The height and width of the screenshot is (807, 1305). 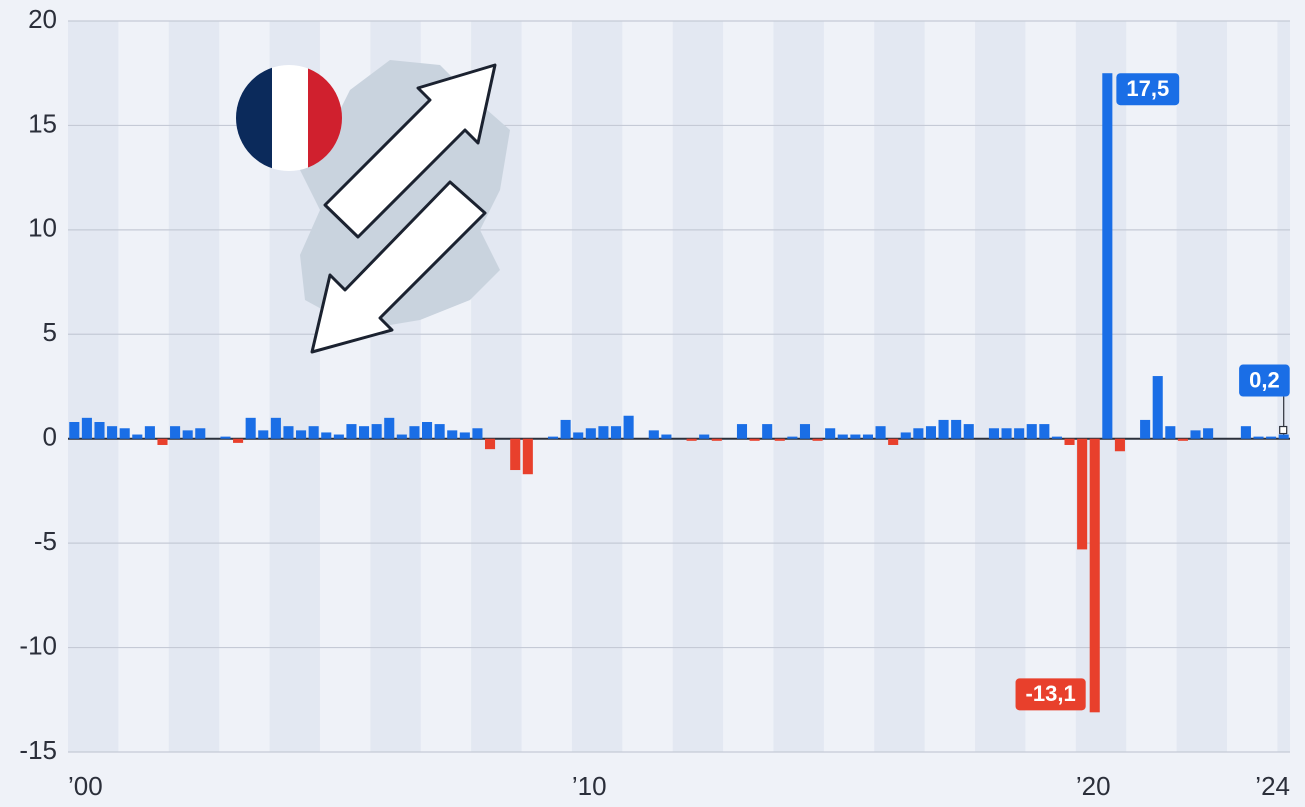 I want to click on x-tick-label: ’24, so click(x=1272, y=786).